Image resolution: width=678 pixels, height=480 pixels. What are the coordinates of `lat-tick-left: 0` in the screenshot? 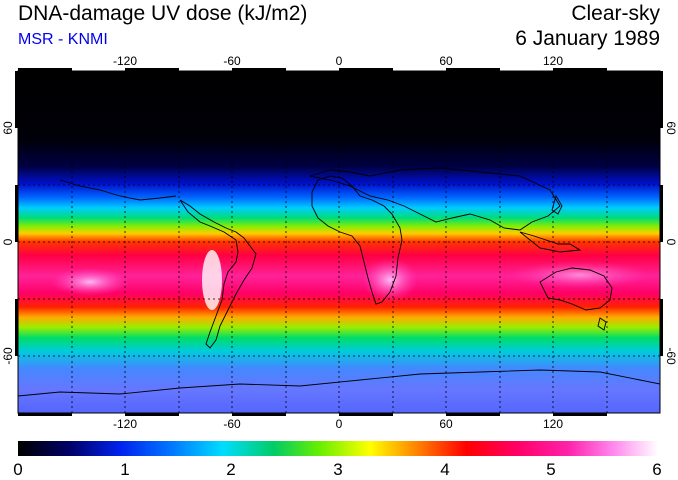 It's located at (8, 241).